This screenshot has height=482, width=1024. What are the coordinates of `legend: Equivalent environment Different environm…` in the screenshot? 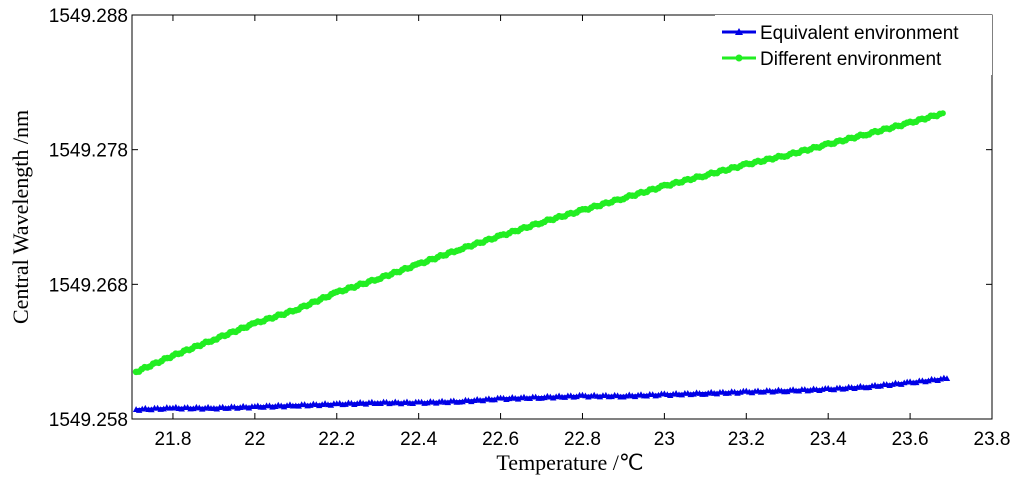 It's located at (853, 45).